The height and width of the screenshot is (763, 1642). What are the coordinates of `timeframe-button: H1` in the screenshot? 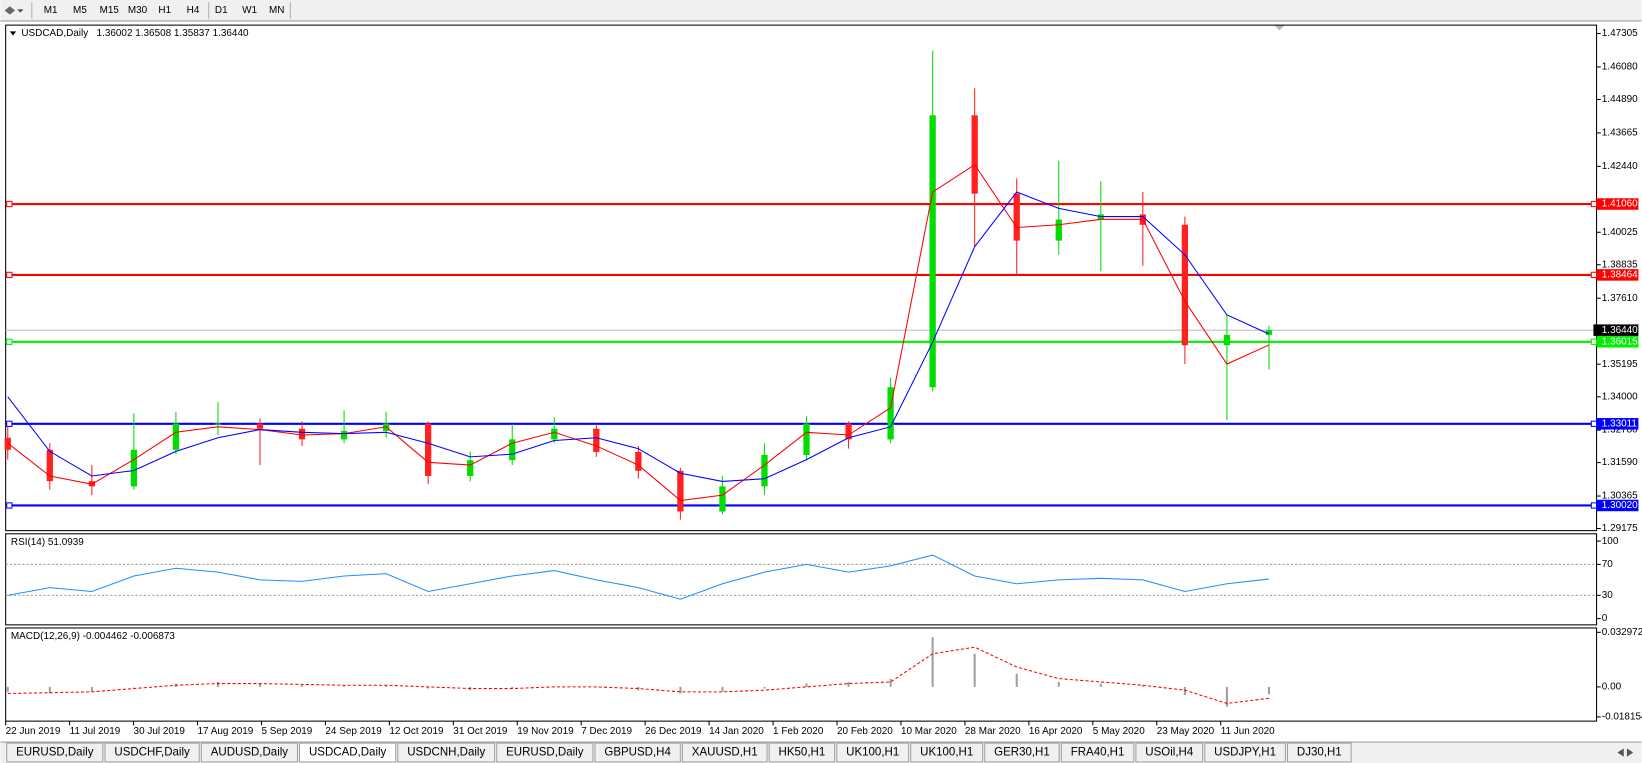 It's located at (164, 10).